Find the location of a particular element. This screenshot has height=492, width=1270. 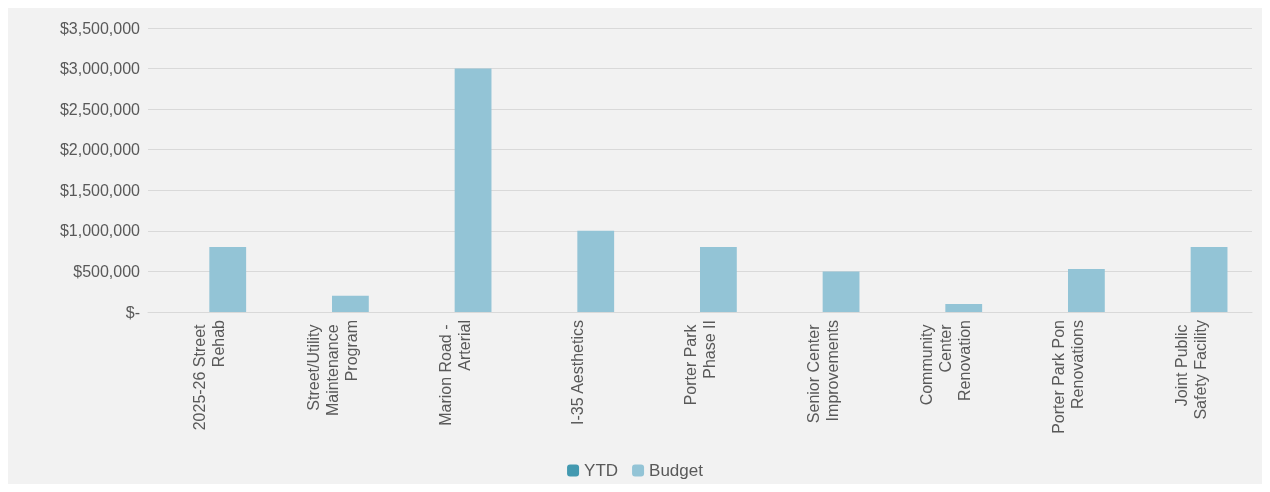

y-tick-label: $2,000,000 is located at coordinates (100, 150).